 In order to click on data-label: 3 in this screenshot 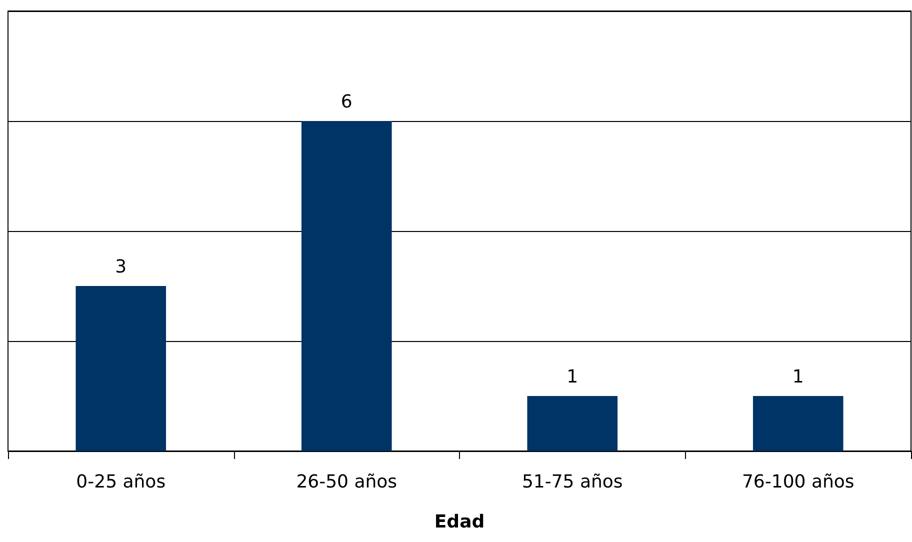, I will do `click(121, 267)`.